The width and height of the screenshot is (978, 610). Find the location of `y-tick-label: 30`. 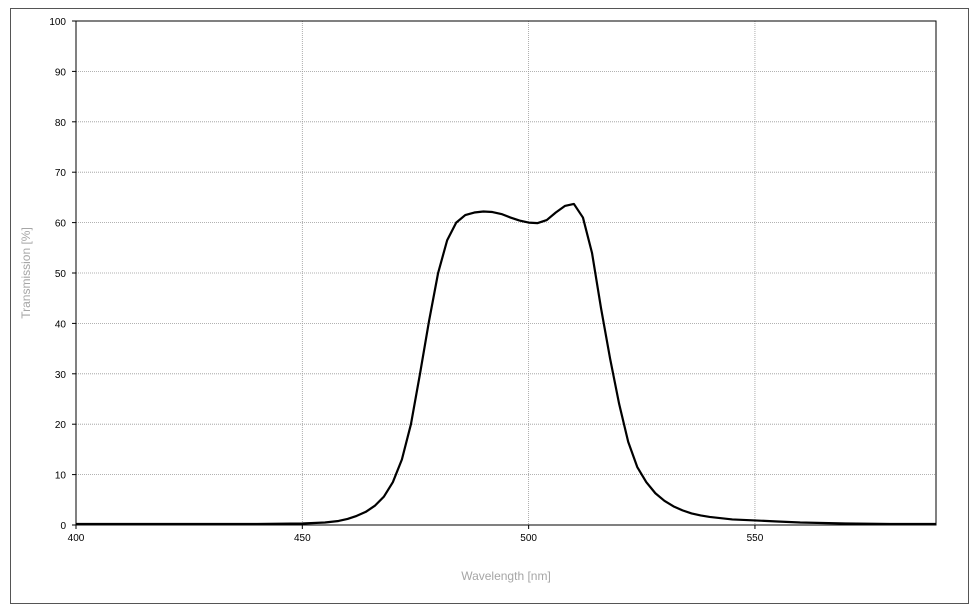

y-tick-label: 30 is located at coordinates (61, 375).